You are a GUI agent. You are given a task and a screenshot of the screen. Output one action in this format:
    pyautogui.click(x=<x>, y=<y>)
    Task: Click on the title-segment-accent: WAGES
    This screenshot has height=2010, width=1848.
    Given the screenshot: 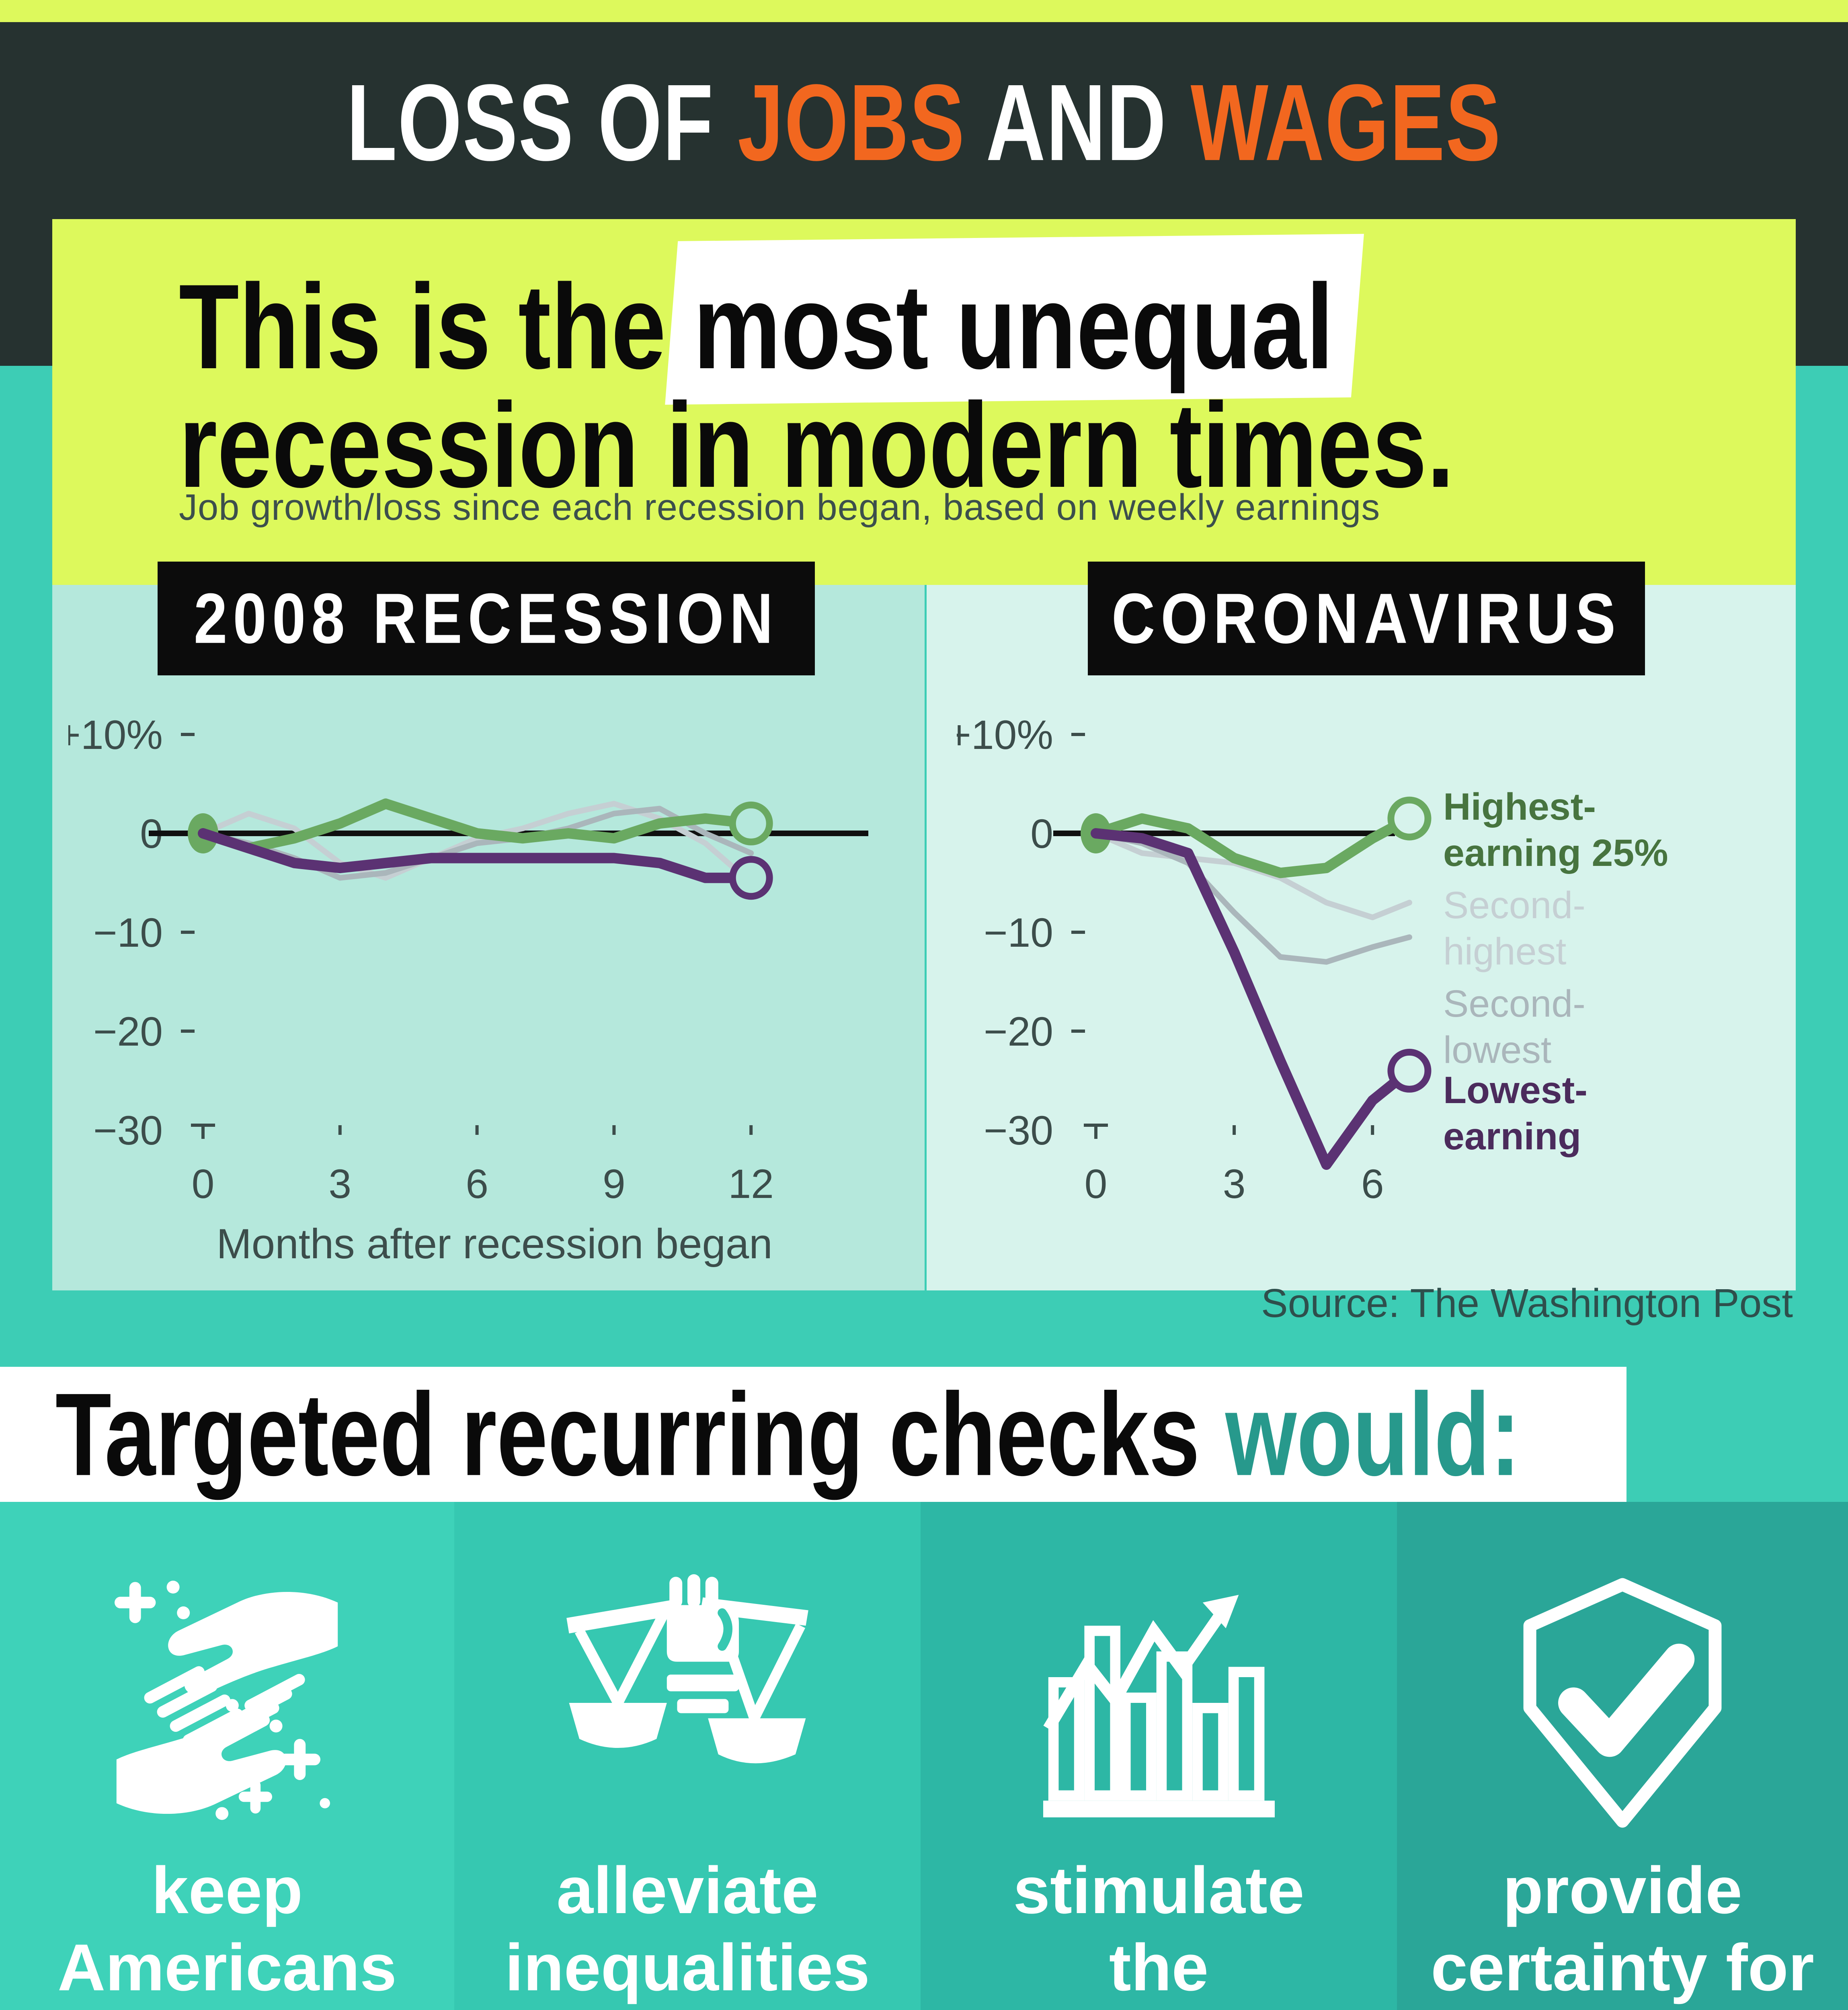 What is the action you would take?
    pyautogui.click(x=1345, y=123)
    